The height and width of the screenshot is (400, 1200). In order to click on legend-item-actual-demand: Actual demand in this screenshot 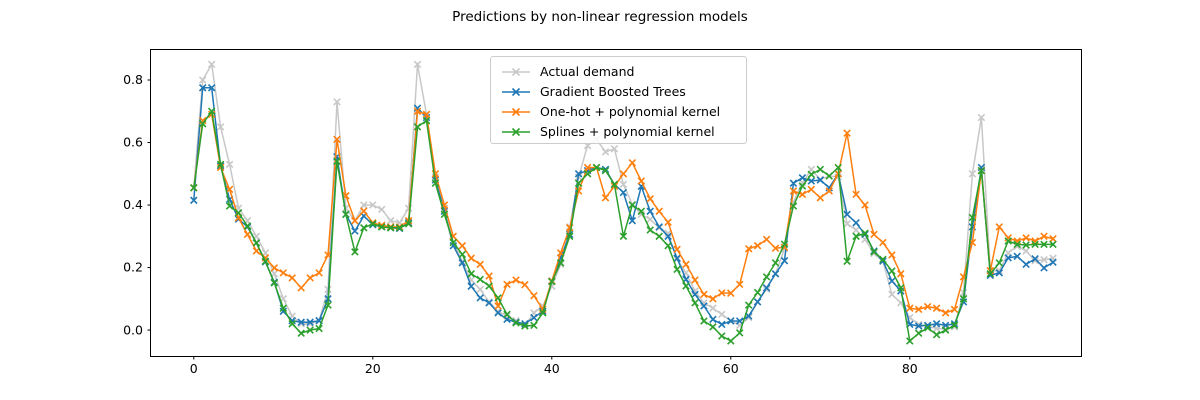, I will do `click(618, 72)`.